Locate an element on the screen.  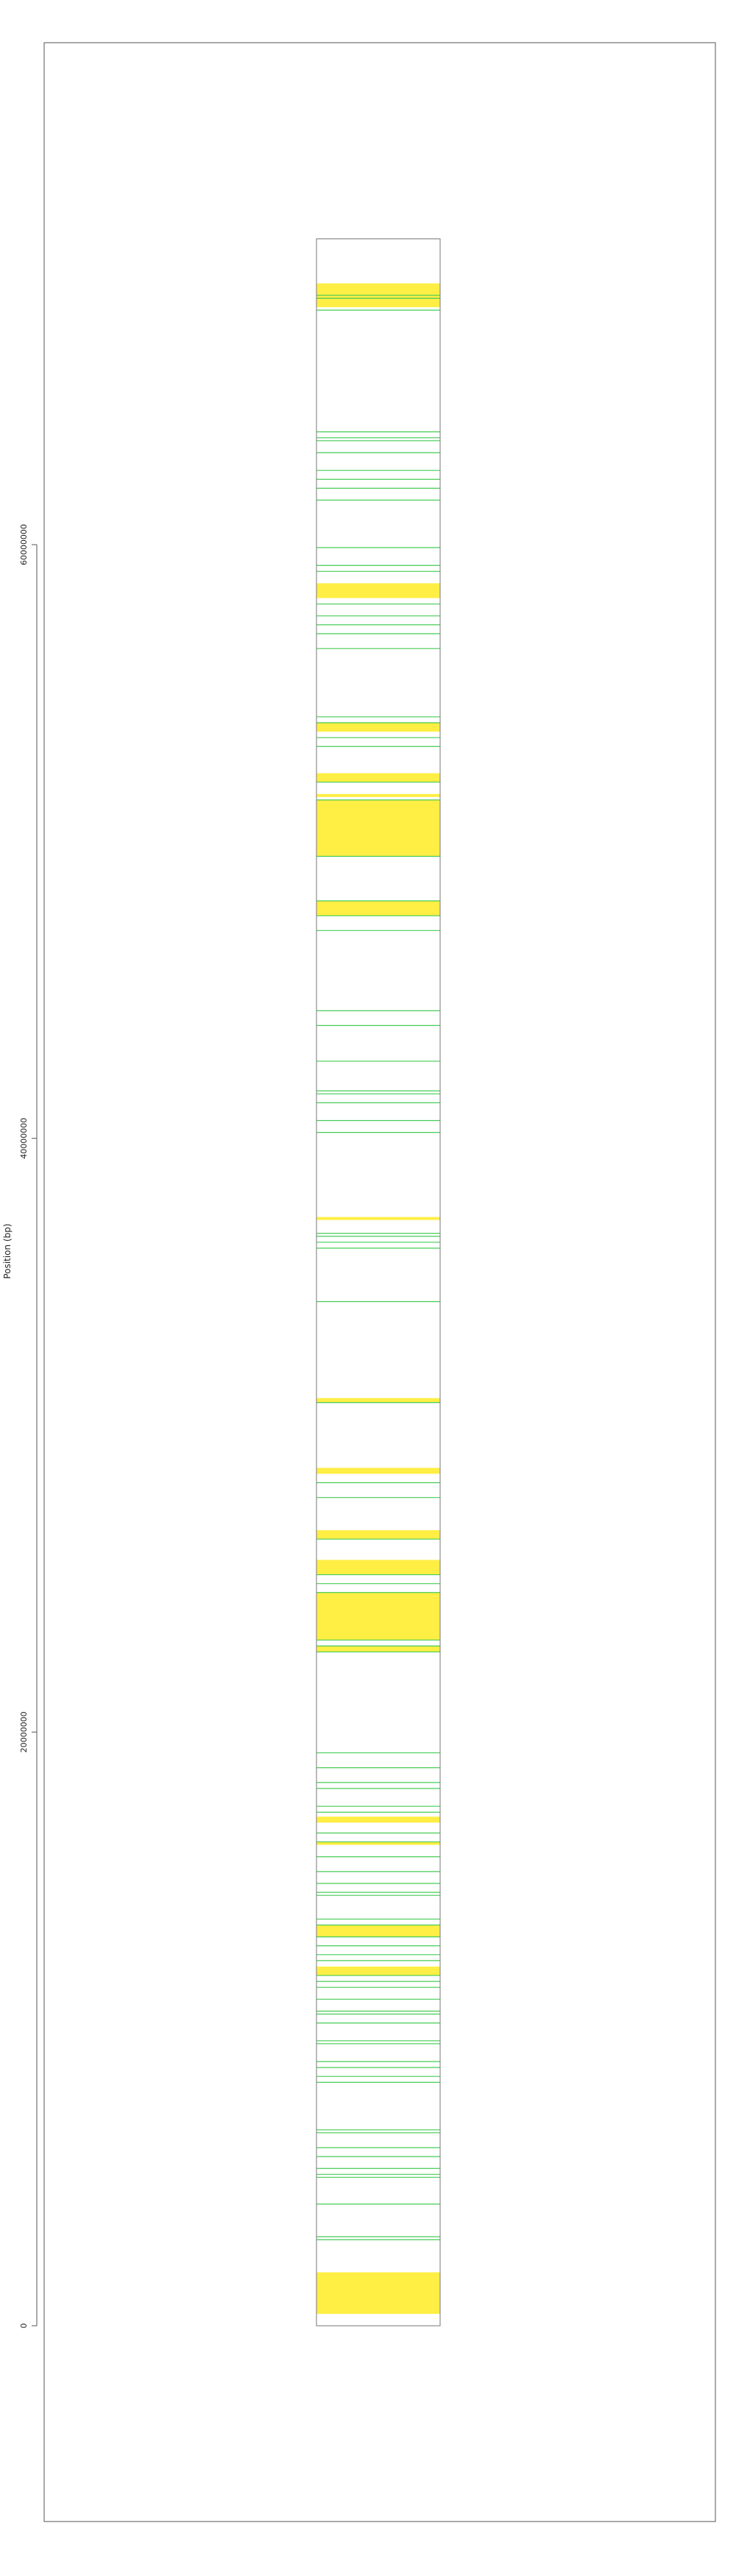
y-tick-label: 20000000 is located at coordinates (24, 1731).